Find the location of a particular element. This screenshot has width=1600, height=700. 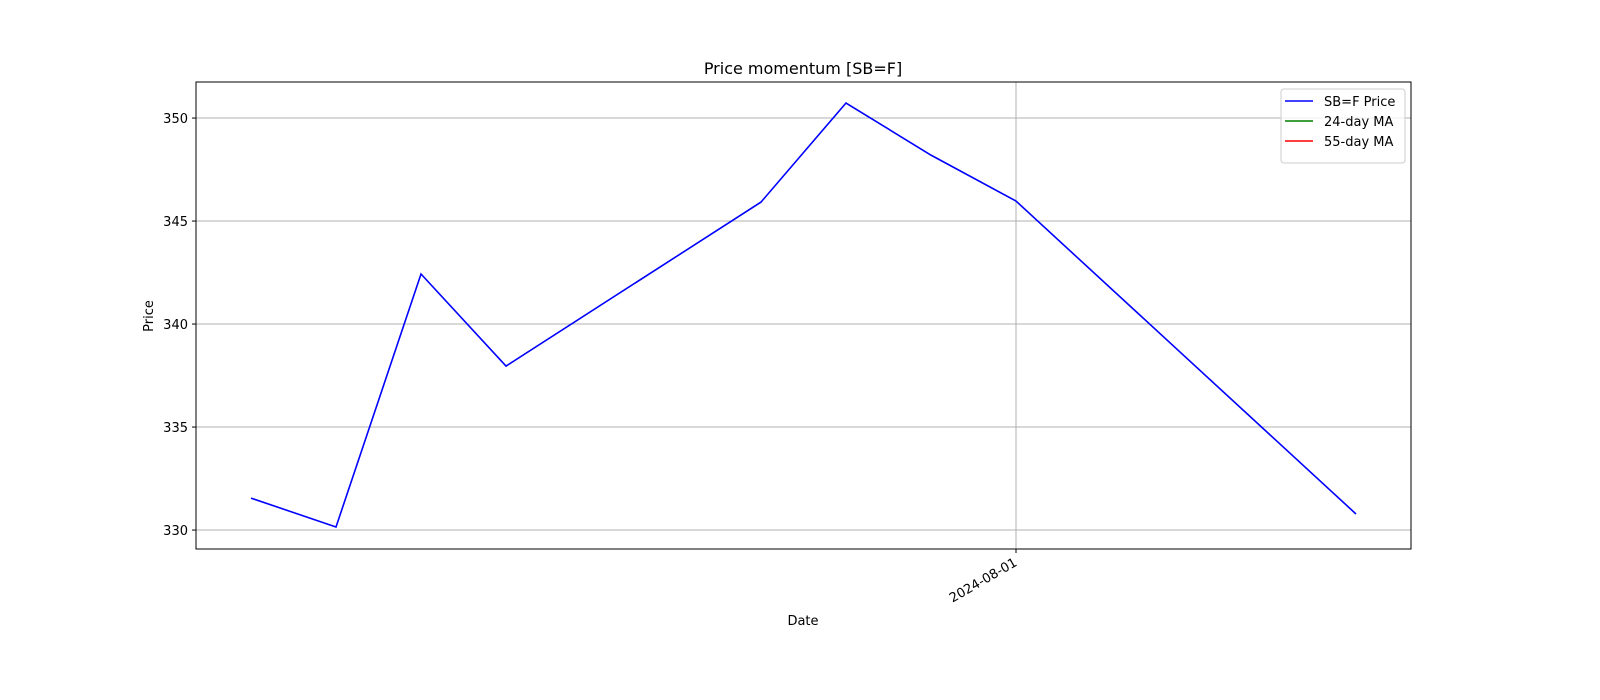

legend-box is located at coordinates (1343, 126).